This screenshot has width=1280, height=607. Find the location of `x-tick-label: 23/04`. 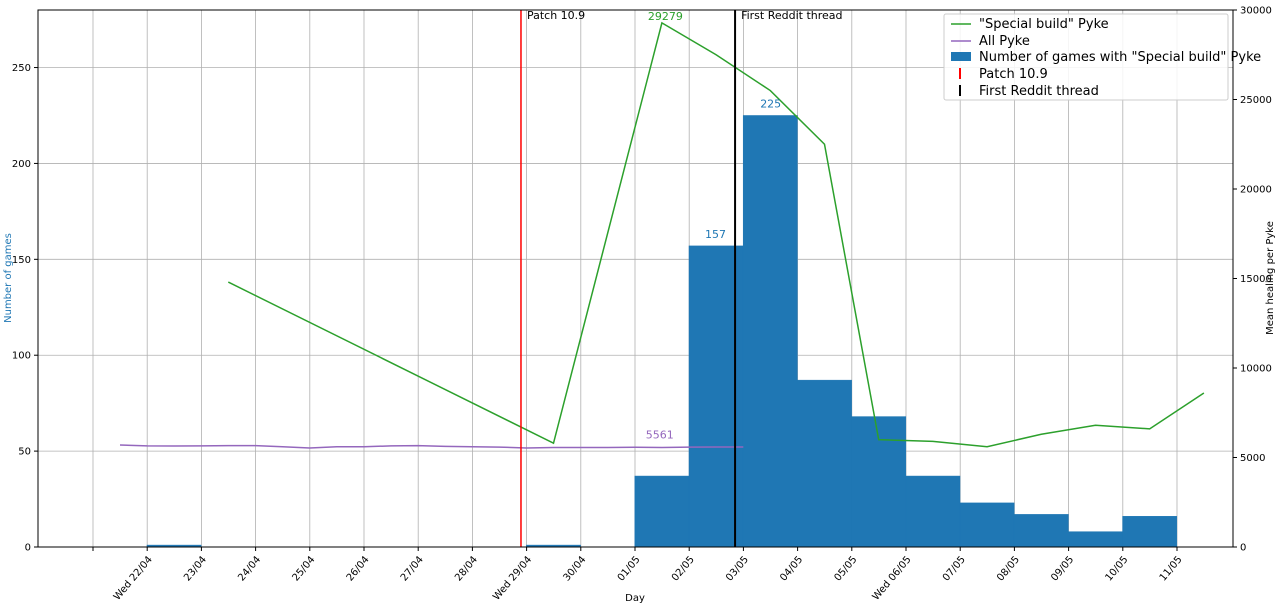

x-tick-label: 23/04 is located at coordinates (195, 568).